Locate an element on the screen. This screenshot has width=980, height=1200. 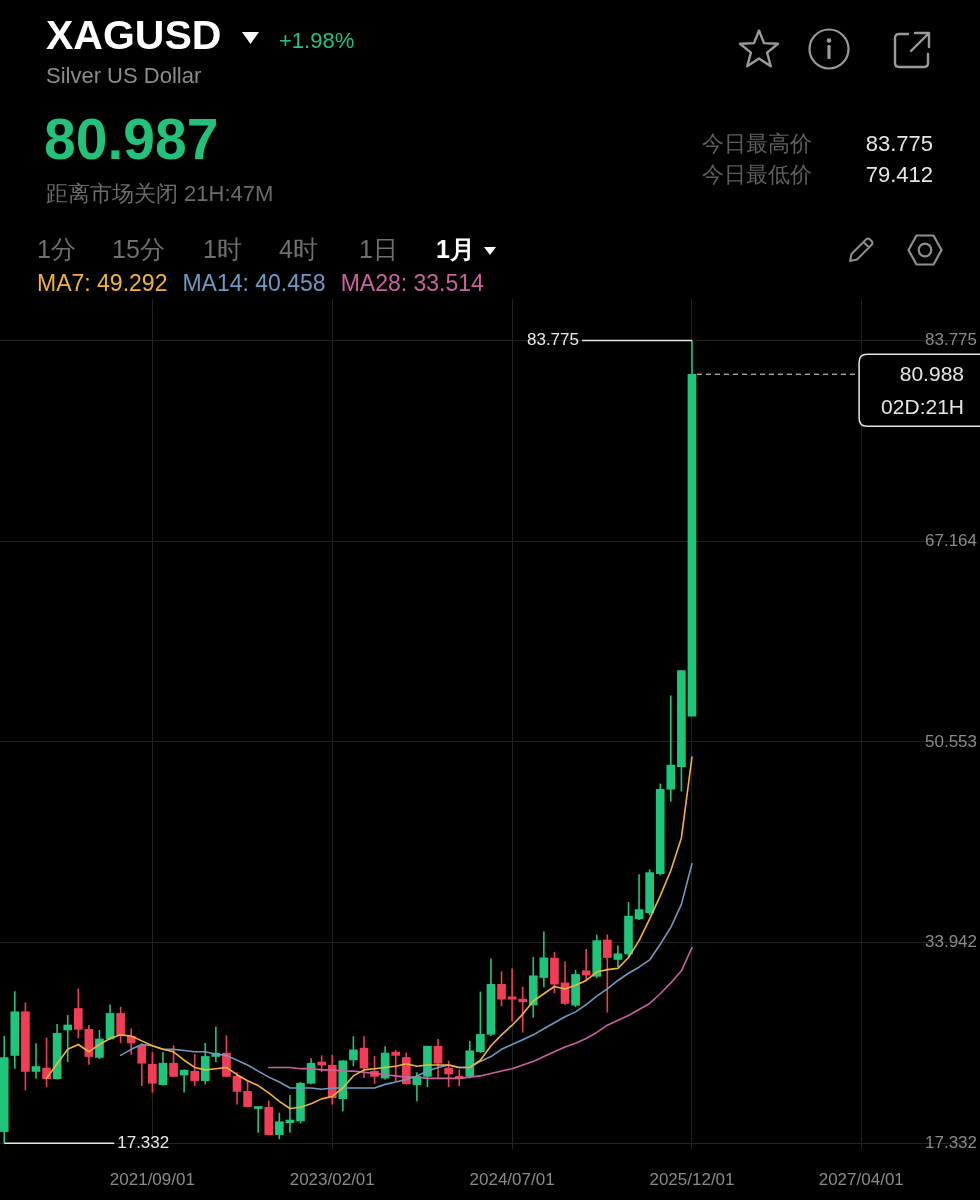
text: 83.775 is located at coordinates (899, 143).